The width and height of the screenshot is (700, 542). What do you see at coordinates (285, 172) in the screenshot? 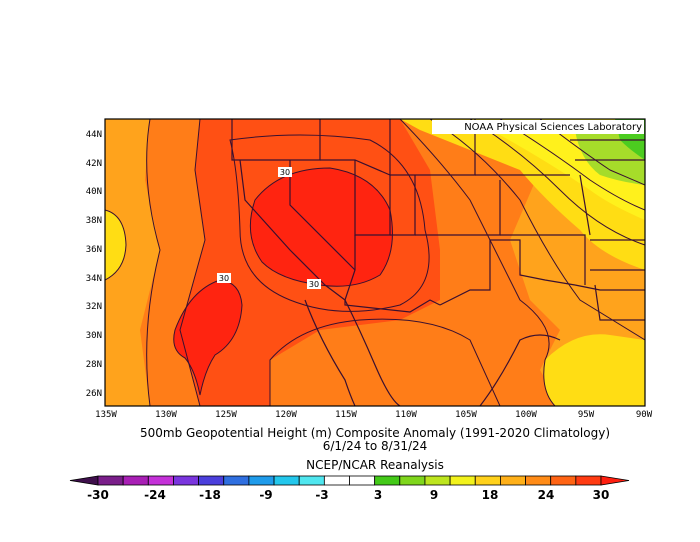
I see `contour-label-north: 30` at bounding box center [285, 172].